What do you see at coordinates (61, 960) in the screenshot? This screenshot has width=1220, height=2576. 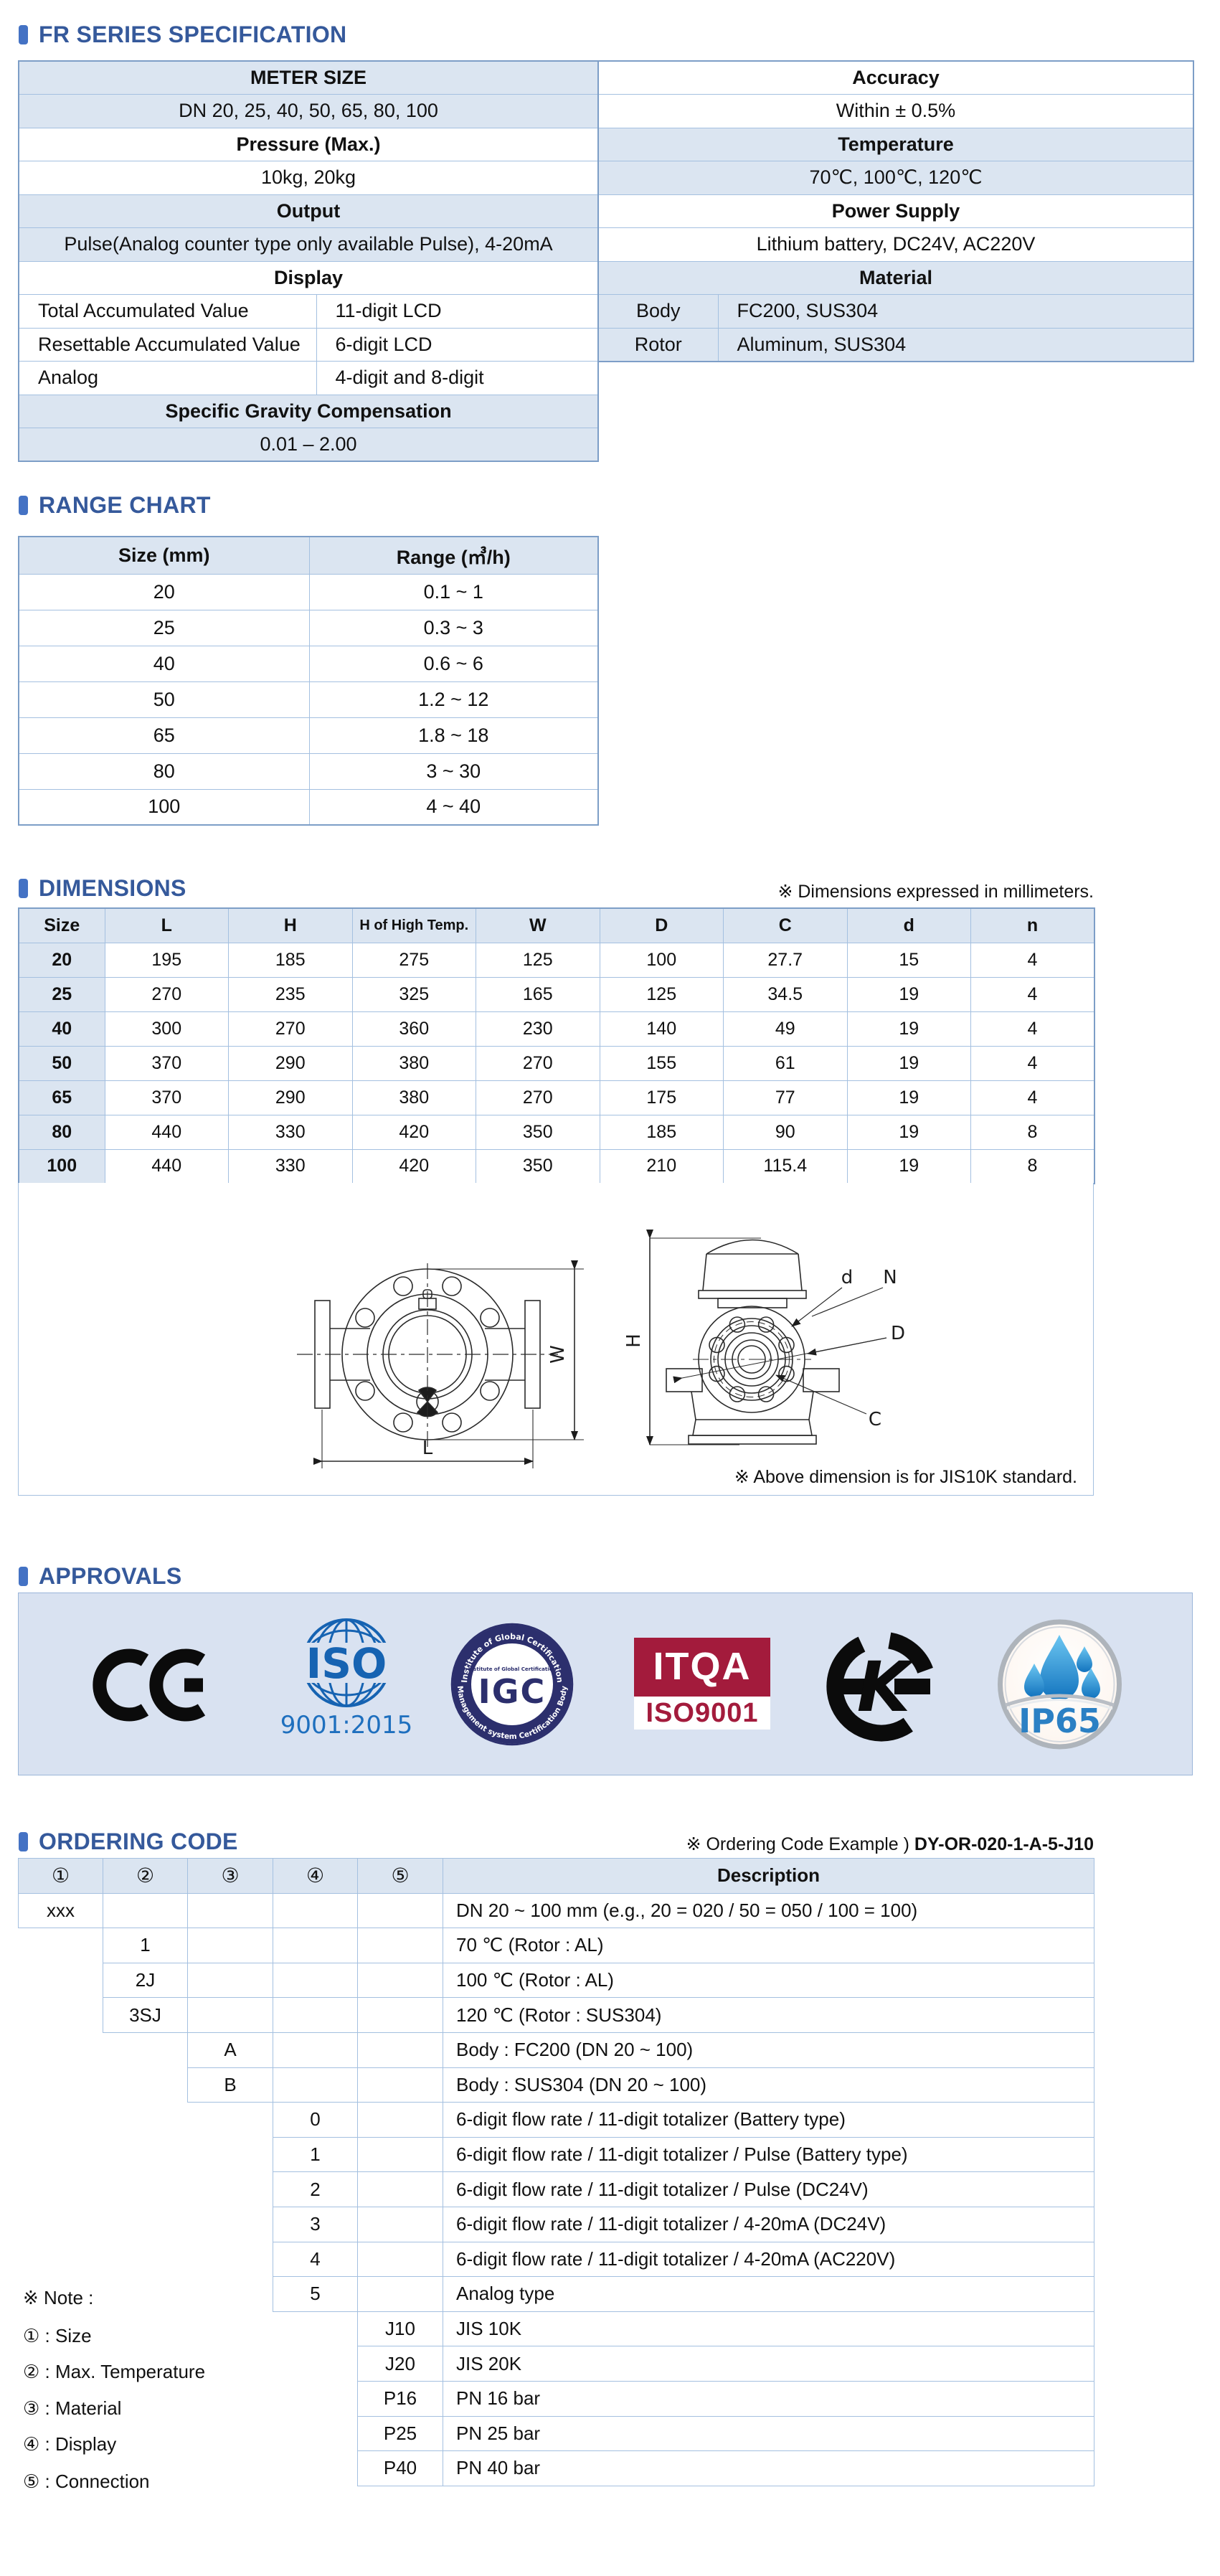 I see `dimensions-cell: 20` at bounding box center [61, 960].